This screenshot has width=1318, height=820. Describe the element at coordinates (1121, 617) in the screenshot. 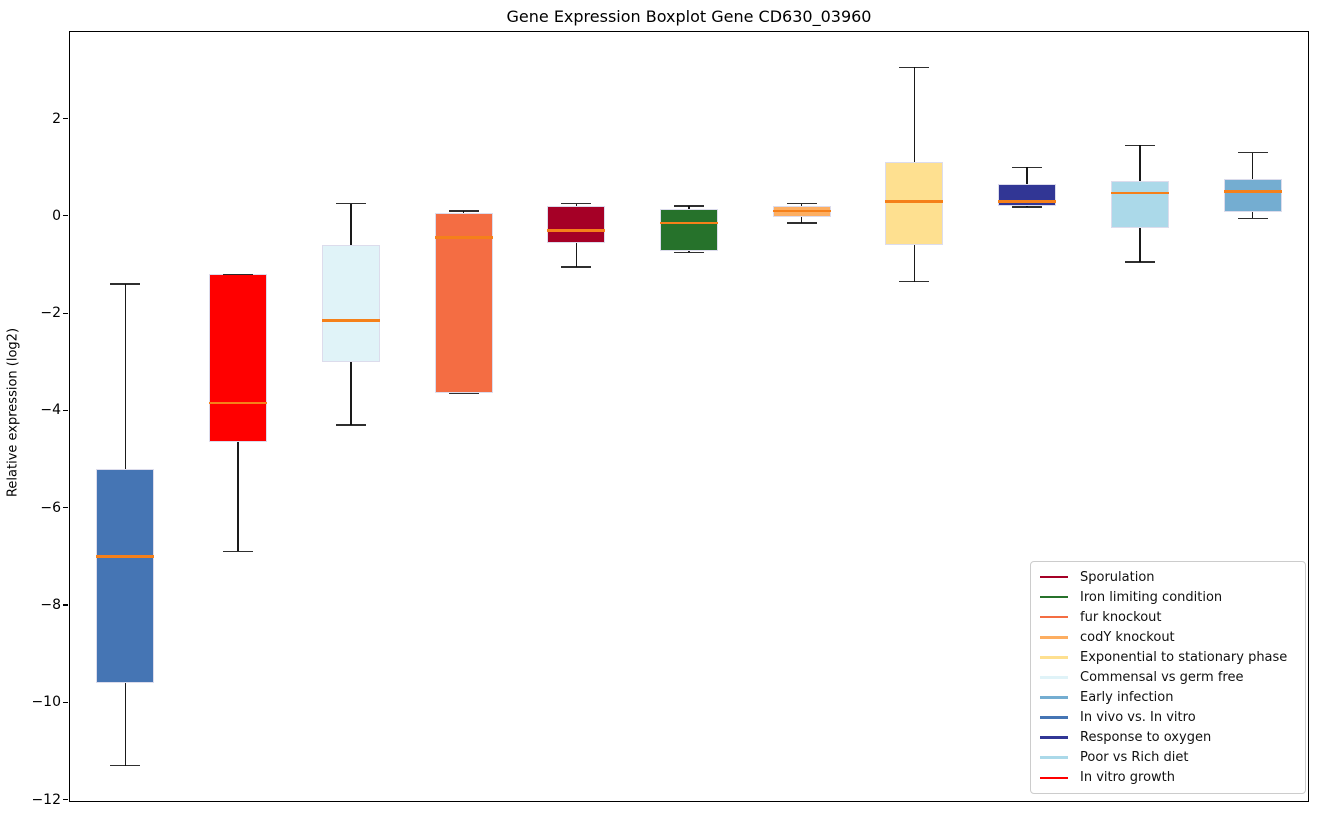

I see `legend-item-label: fur knockout` at that location.